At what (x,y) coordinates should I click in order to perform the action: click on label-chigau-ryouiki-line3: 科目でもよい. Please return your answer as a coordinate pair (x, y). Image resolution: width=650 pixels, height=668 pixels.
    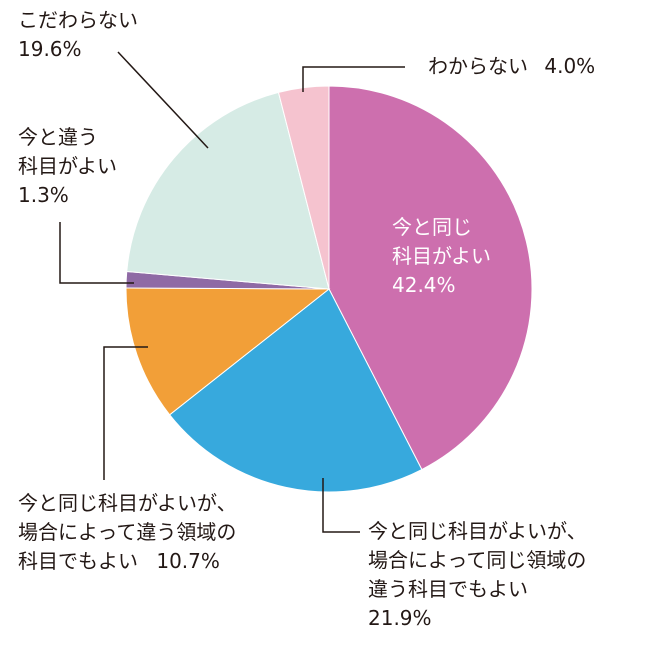
    Looking at the image, I should click on (78, 561).